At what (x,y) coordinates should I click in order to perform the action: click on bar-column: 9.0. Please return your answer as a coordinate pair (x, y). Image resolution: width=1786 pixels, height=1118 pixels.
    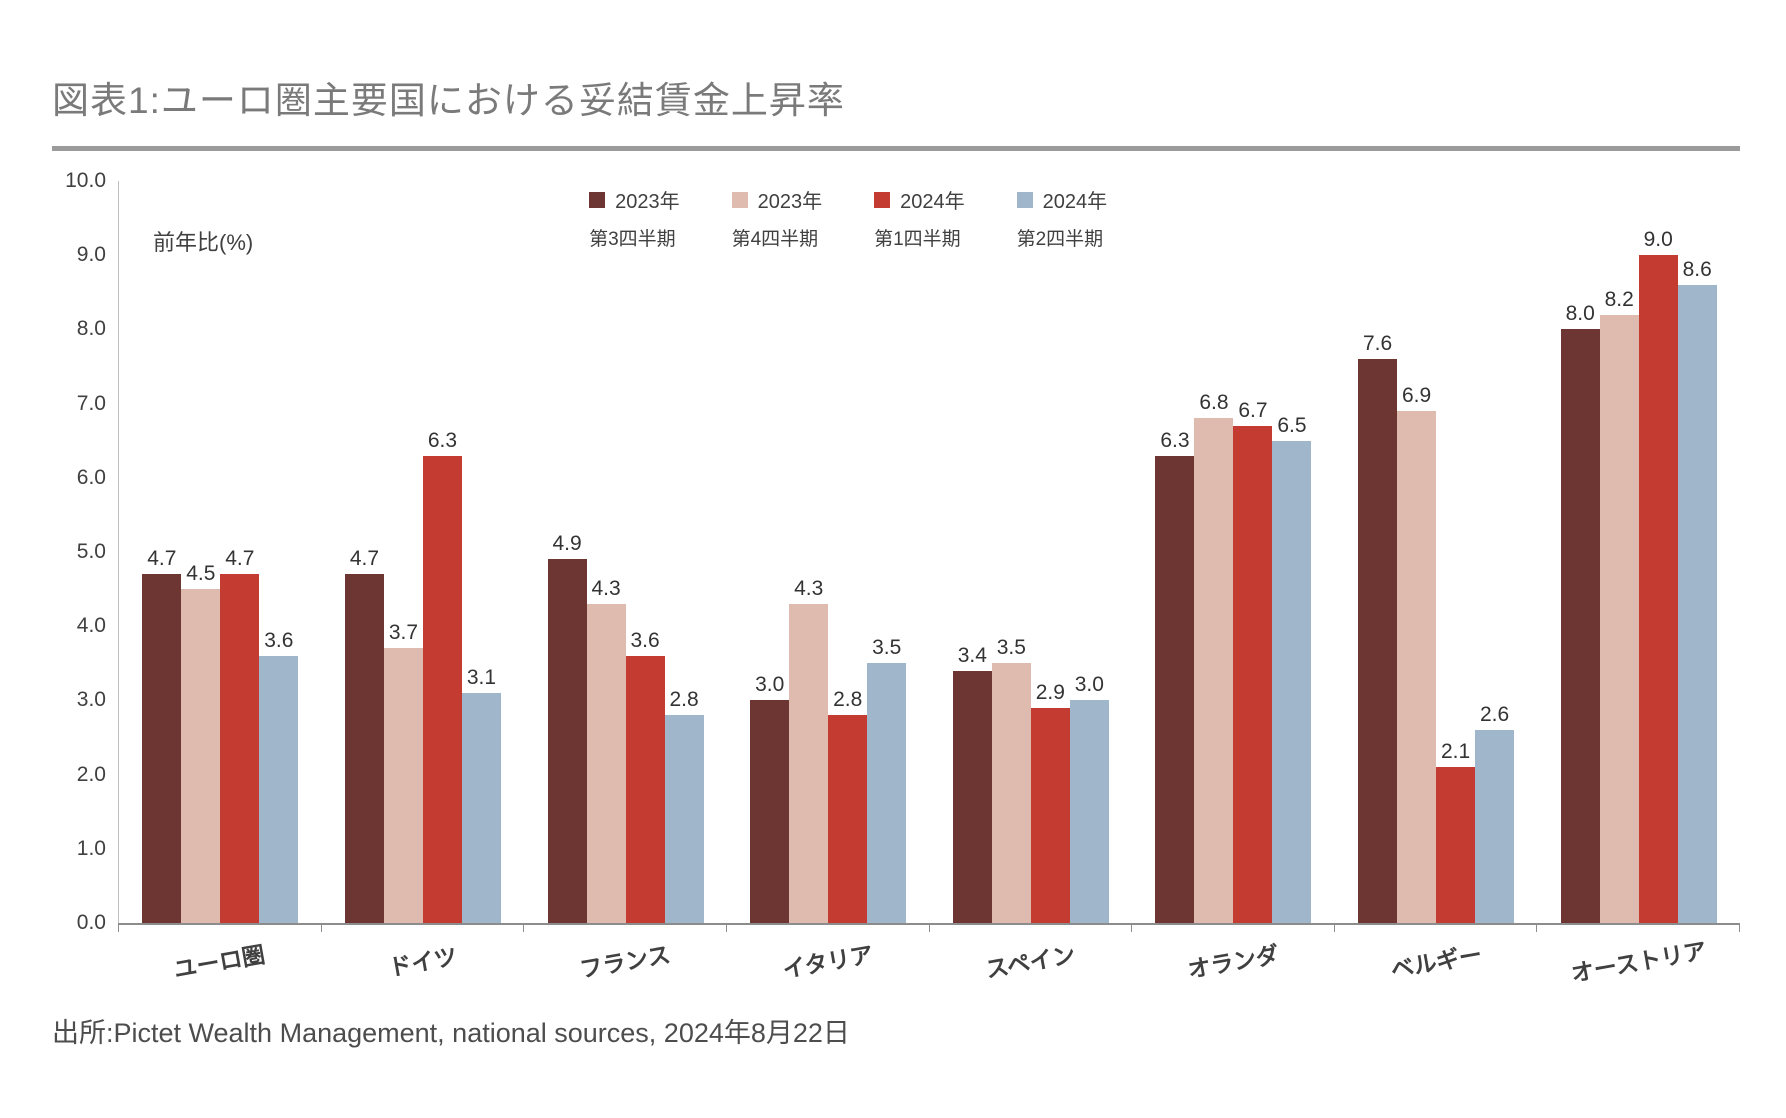
    Looking at the image, I should click on (1658, 552).